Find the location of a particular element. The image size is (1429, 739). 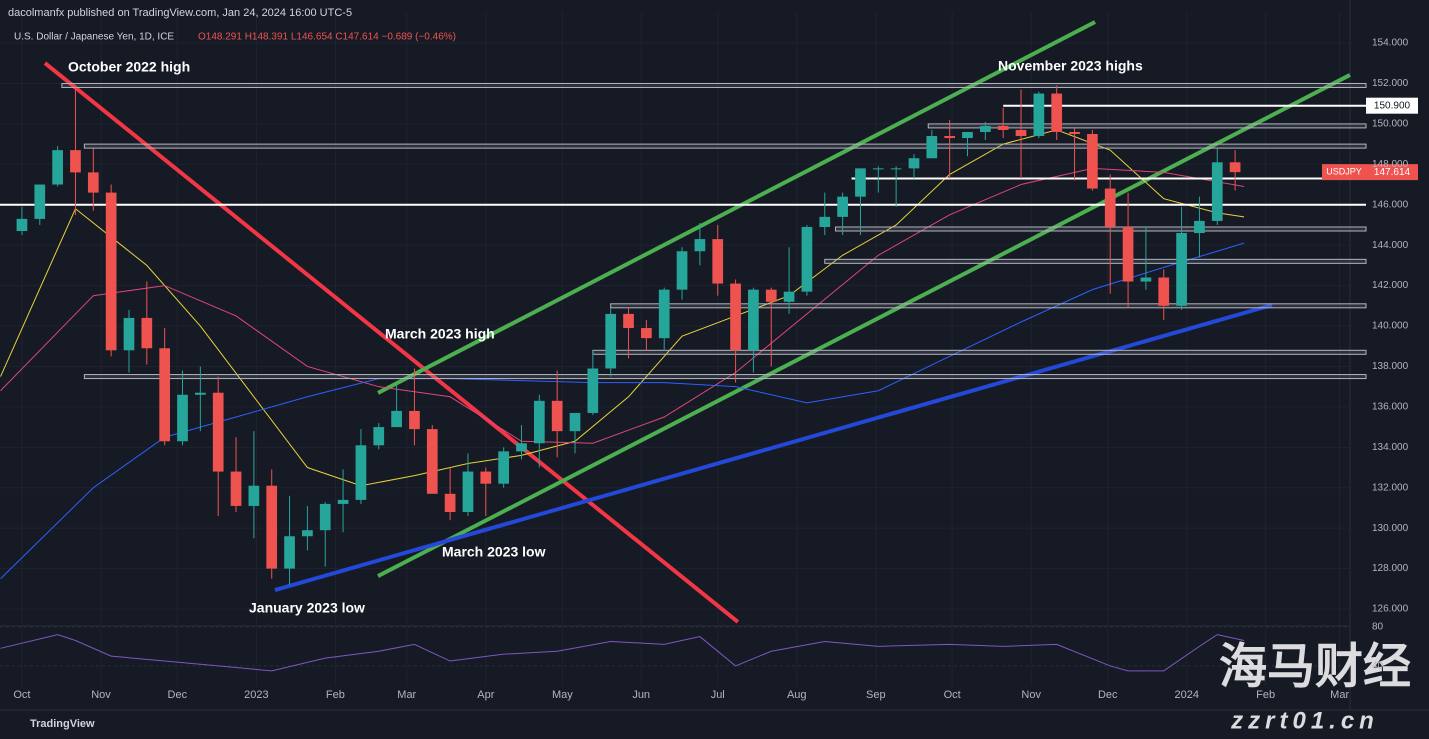

level-tag is located at coordinates (1392, 105).